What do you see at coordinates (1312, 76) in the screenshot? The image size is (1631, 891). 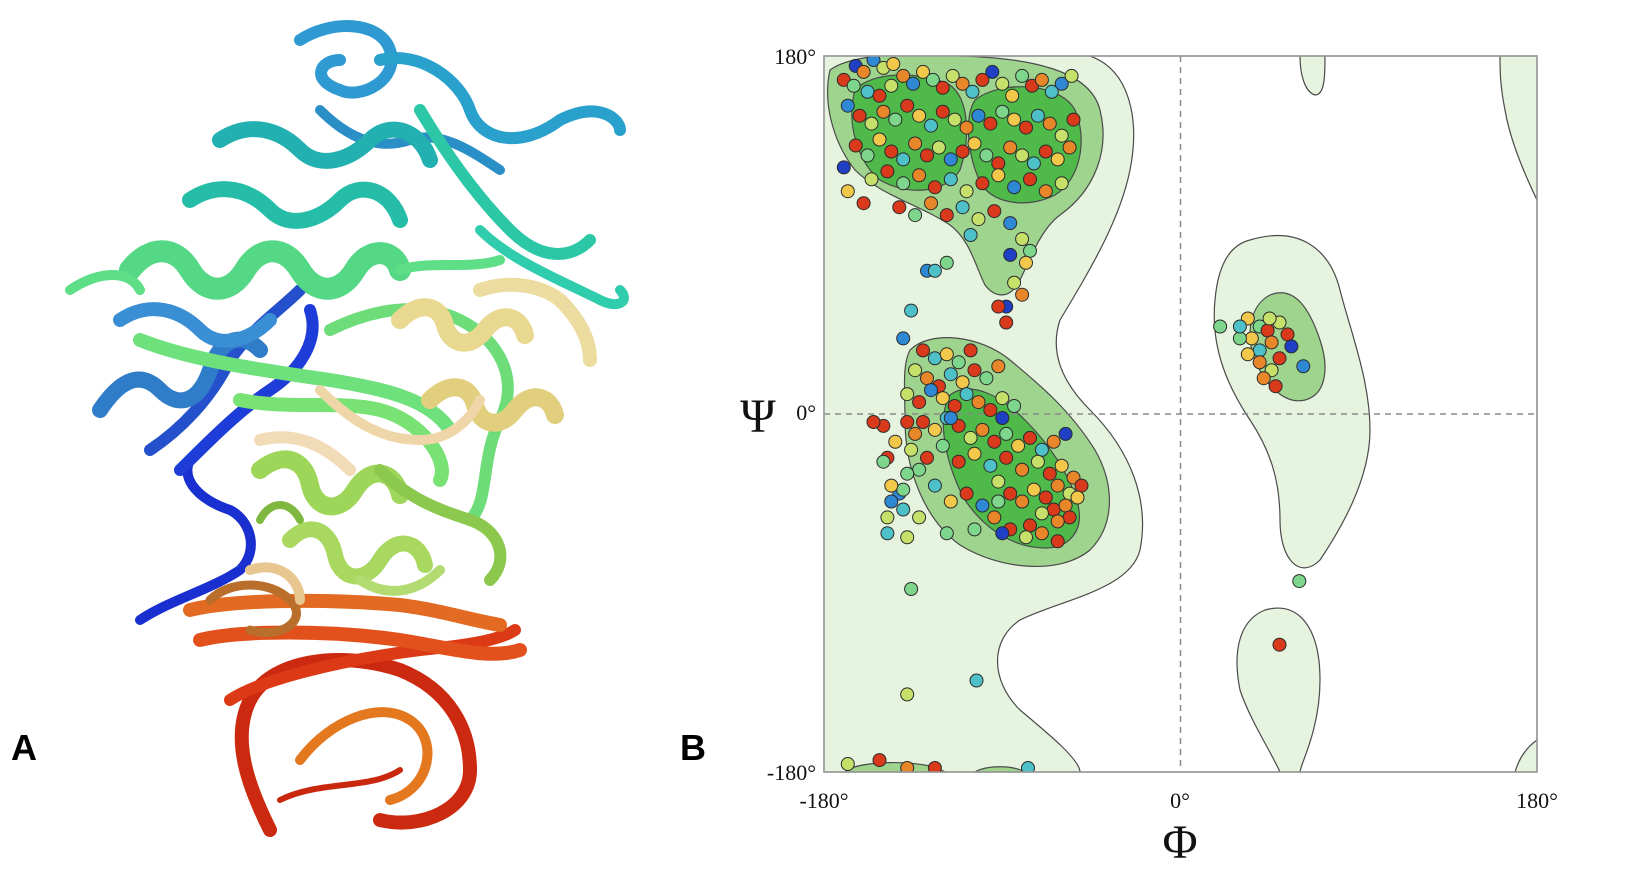 I see `general-region-top-right` at bounding box center [1312, 76].